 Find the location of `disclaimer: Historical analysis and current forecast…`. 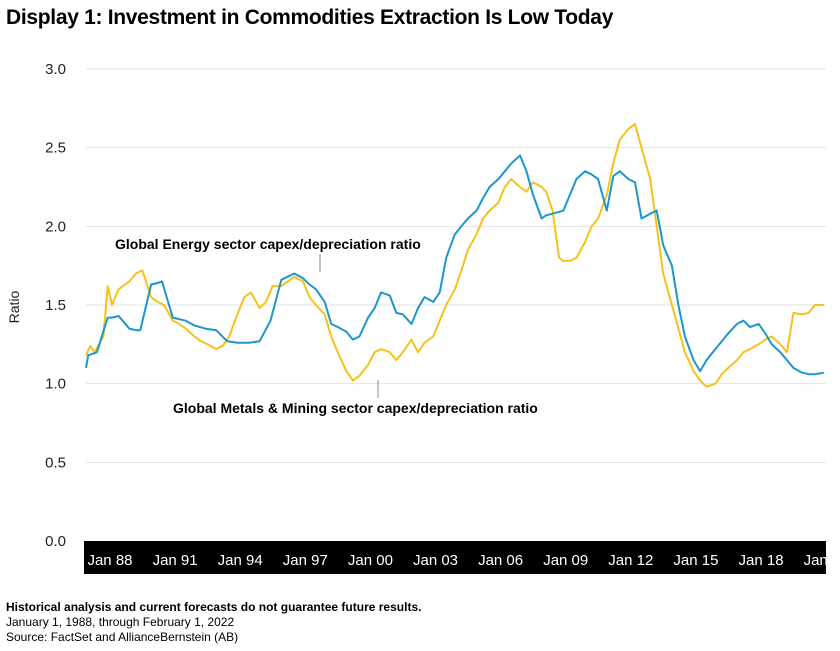

disclaimer: Historical analysis and current forecast… is located at coordinates (214, 607).